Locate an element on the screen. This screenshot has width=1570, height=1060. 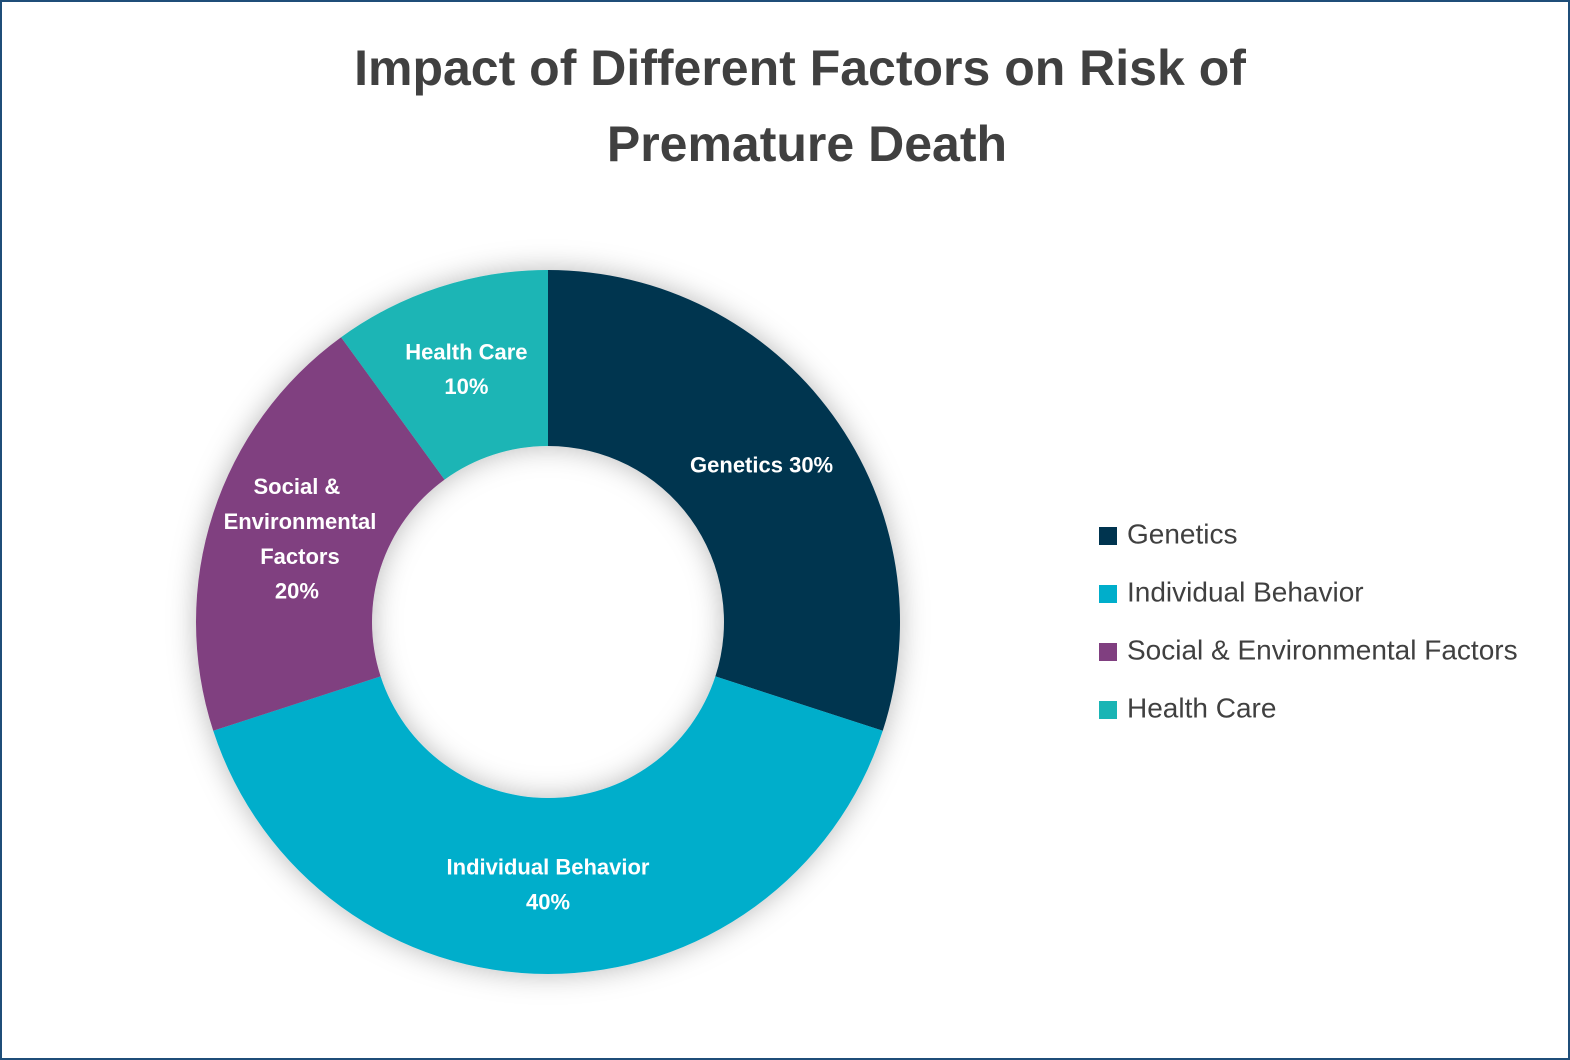
data-label-name: Genetics is located at coordinates (736, 465).